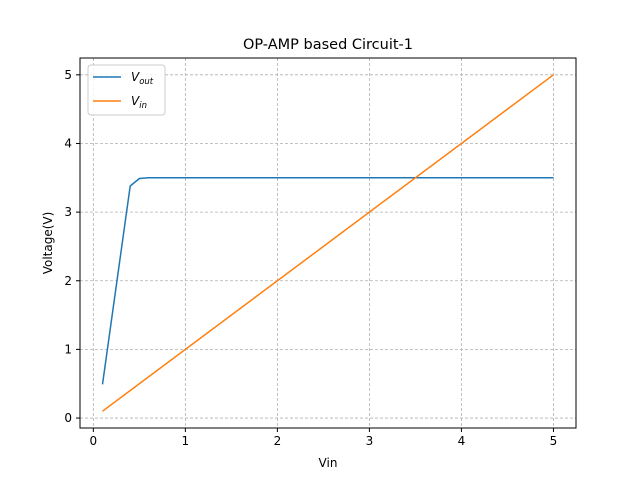 This screenshot has height=480, width=640. Describe the element at coordinates (328, 45) in the screenshot. I see `chart-title: OP-AMP based Circuit-1` at that location.